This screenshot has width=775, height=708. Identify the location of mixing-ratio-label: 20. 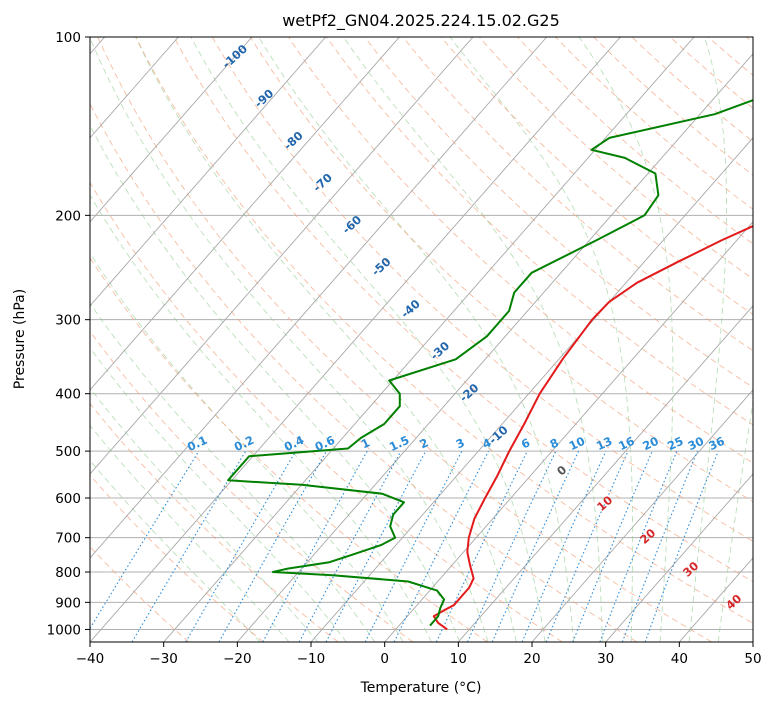
(650, 443).